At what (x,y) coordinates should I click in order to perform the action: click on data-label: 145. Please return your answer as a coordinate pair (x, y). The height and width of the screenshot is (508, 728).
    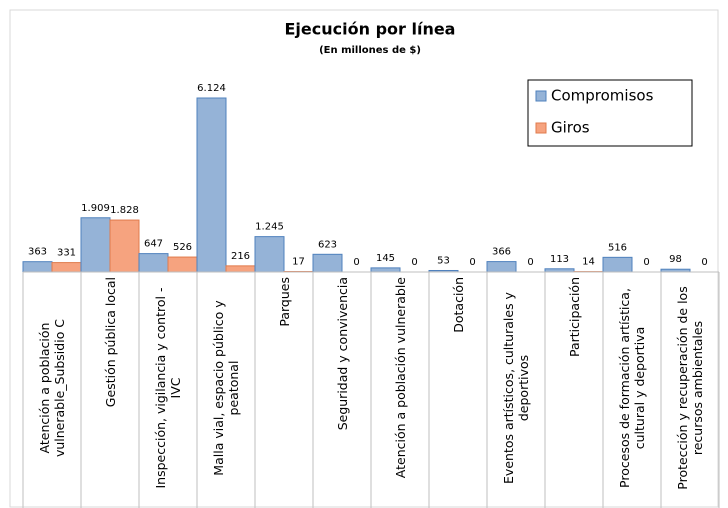
    Looking at the image, I should click on (385, 258).